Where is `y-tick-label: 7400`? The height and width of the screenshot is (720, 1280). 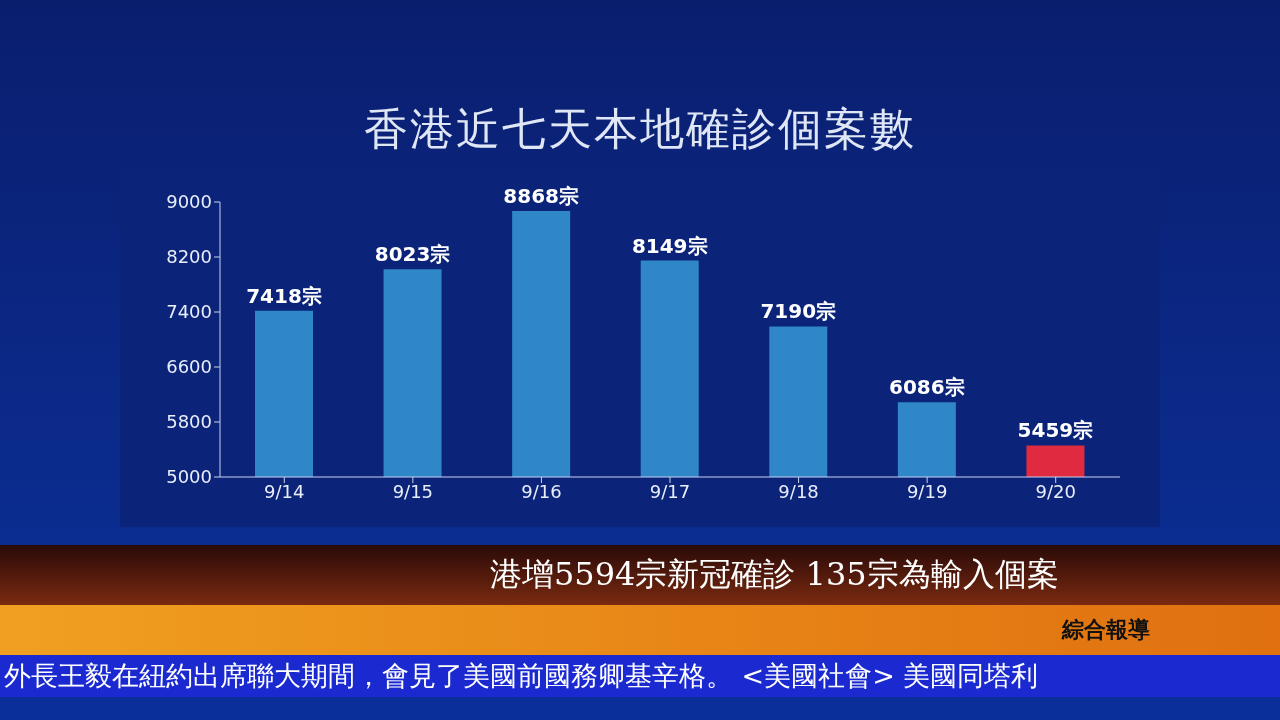 y-tick-label: 7400 is located at coordinates (189, 312).